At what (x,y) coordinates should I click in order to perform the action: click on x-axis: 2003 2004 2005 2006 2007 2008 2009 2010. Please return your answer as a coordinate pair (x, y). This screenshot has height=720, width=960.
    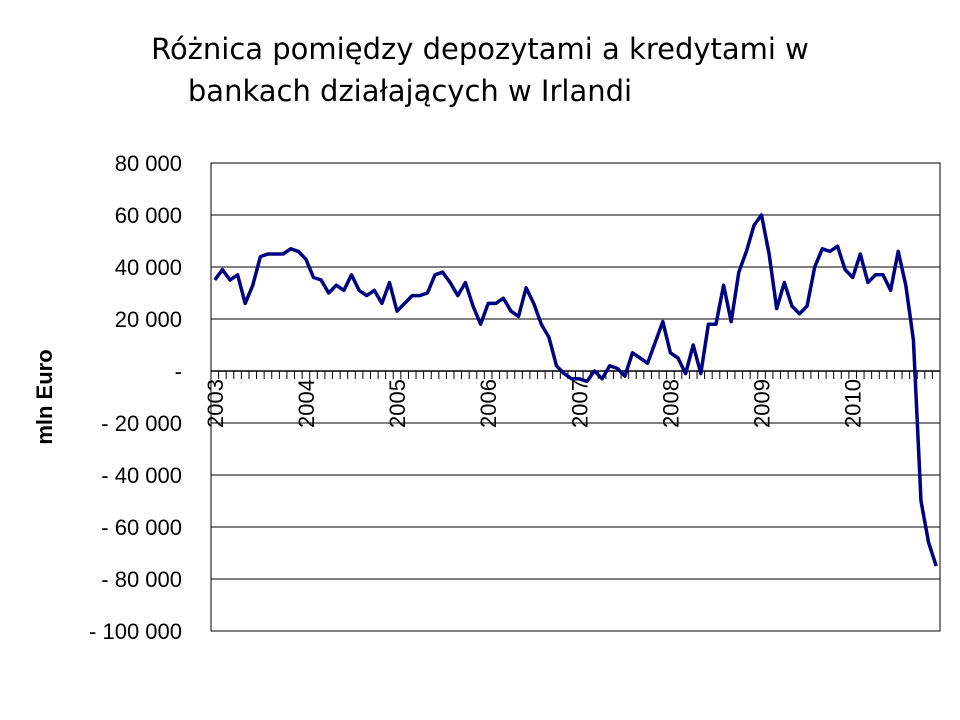
    Looking at the image, I should click on (572, 399).